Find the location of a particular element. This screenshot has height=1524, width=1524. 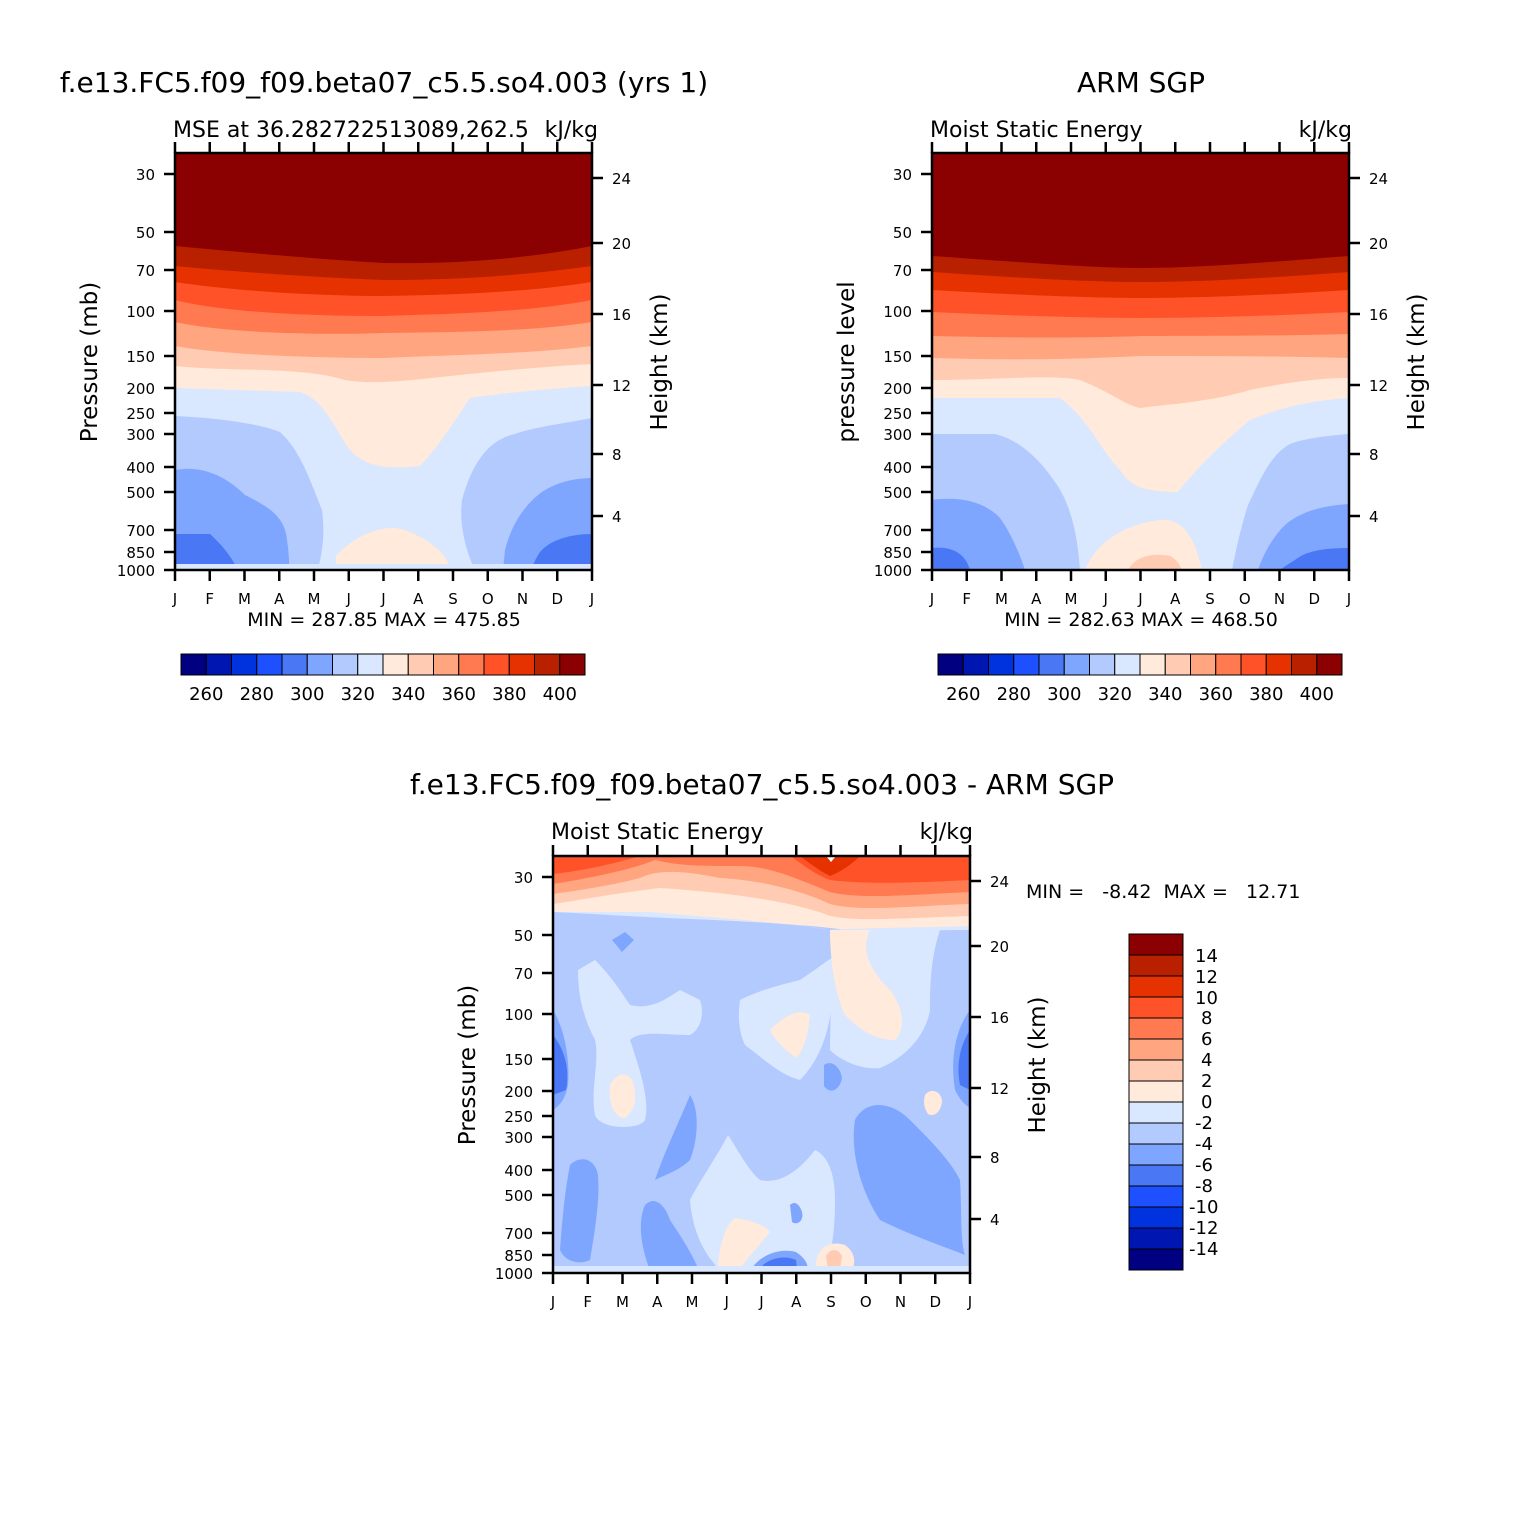

x-tick-label: D is located at coordinates (935, 1302).